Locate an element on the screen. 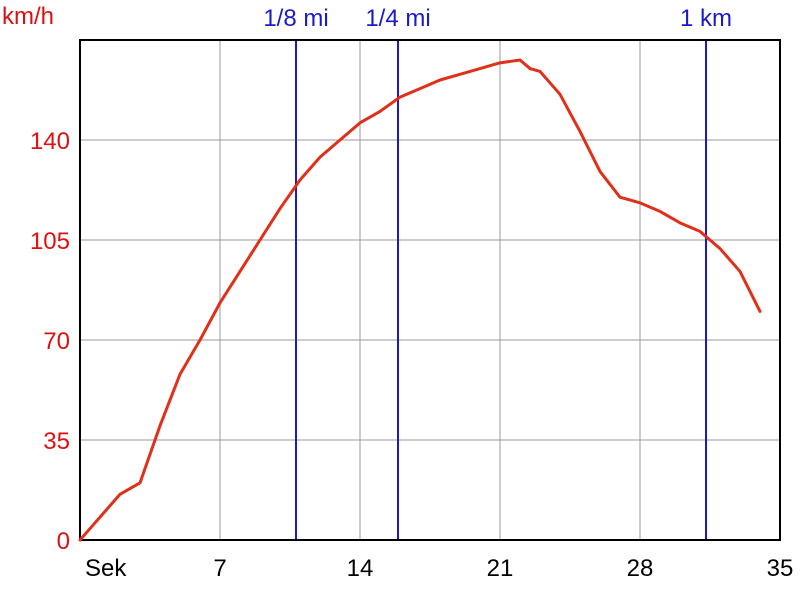 This screenshot has width=800, height=600. x-tick-labels: 7 14 21 28 35 is located at coordinates (503, 568).